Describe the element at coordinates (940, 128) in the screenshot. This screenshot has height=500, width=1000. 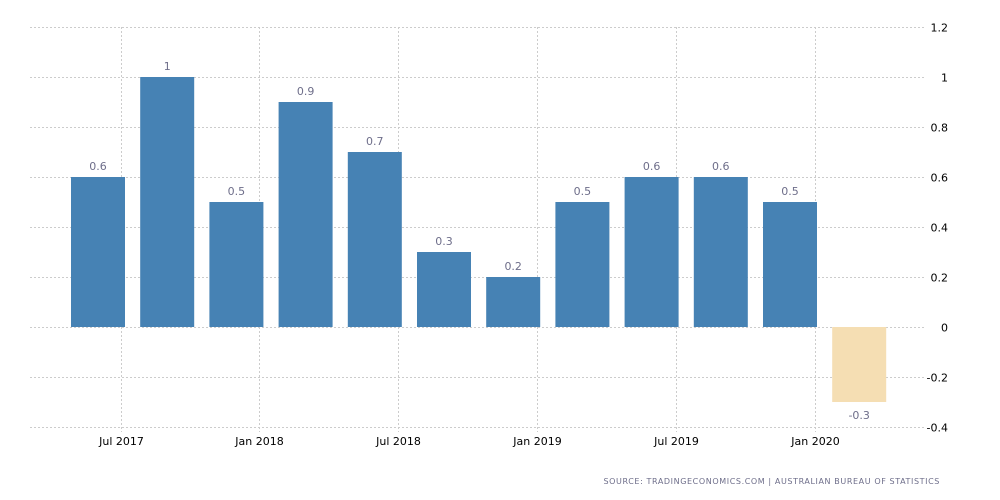
I see `y-tick-label: 0.8` at that location.